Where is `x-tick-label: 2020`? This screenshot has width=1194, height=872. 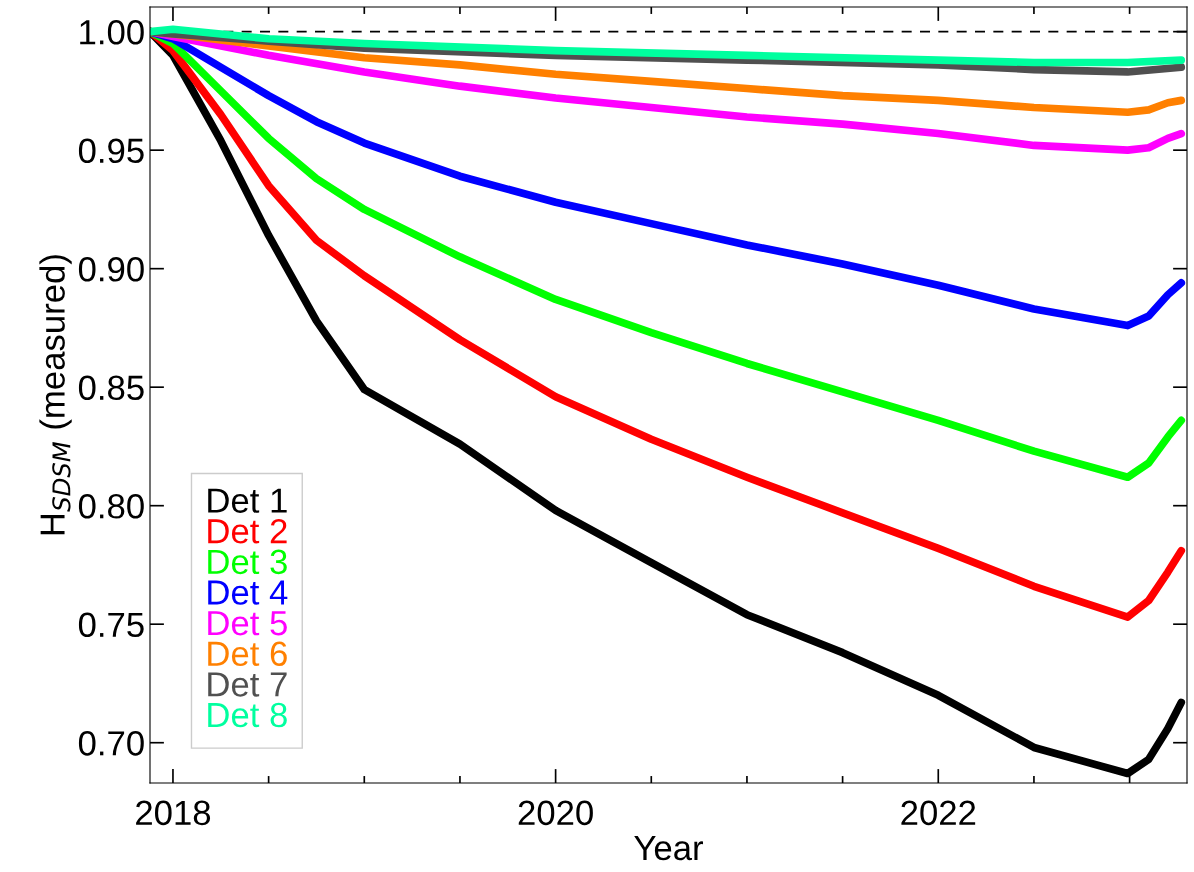
x-tick-label: 2020 is located at coordinates (555, 813).